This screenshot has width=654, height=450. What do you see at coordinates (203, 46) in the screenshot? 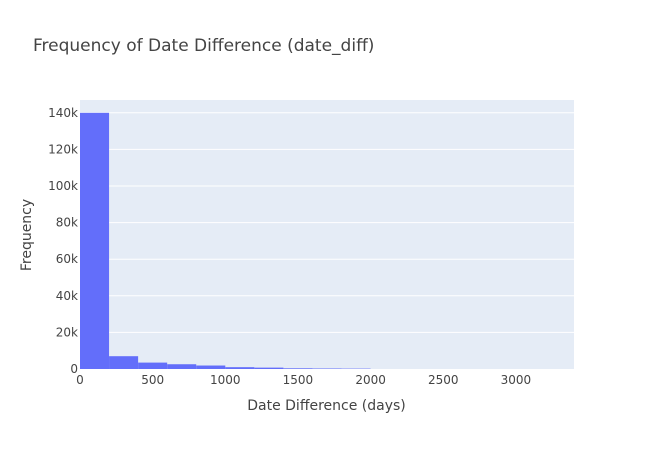
I see `chart-title: Frequency of Date Difference (date_diff)` at bounding box center [203, 46].